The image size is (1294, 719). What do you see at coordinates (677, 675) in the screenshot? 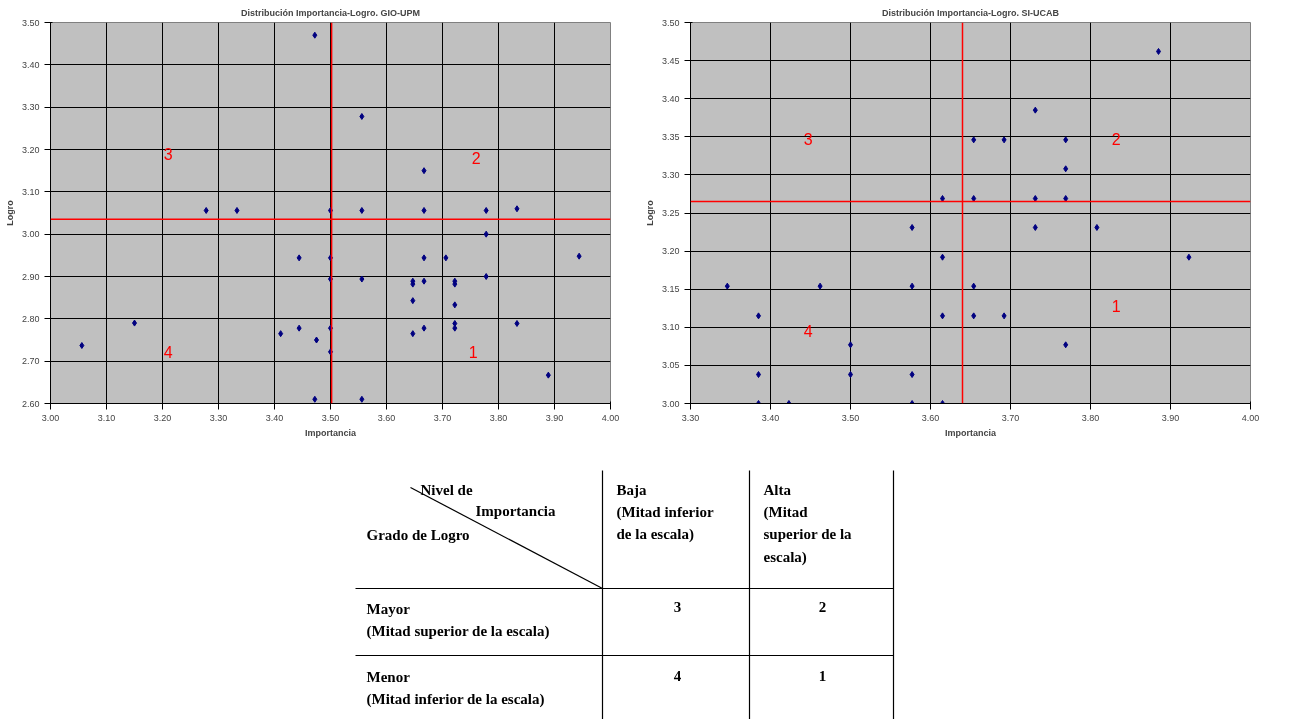
I see `text: 4` at bounding box center [677, 675].